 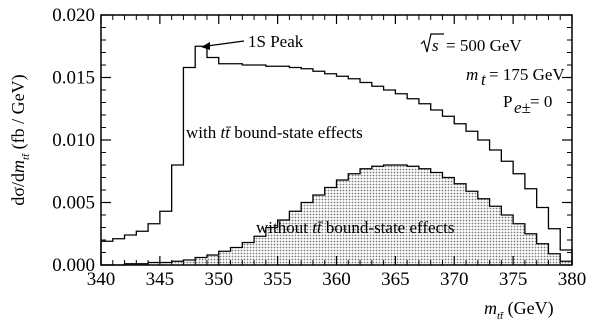 What do you see at coordinates (73, 15) in the screenshot?
I see `y-tick-label: 0.020` at bounding box center [73, 15].